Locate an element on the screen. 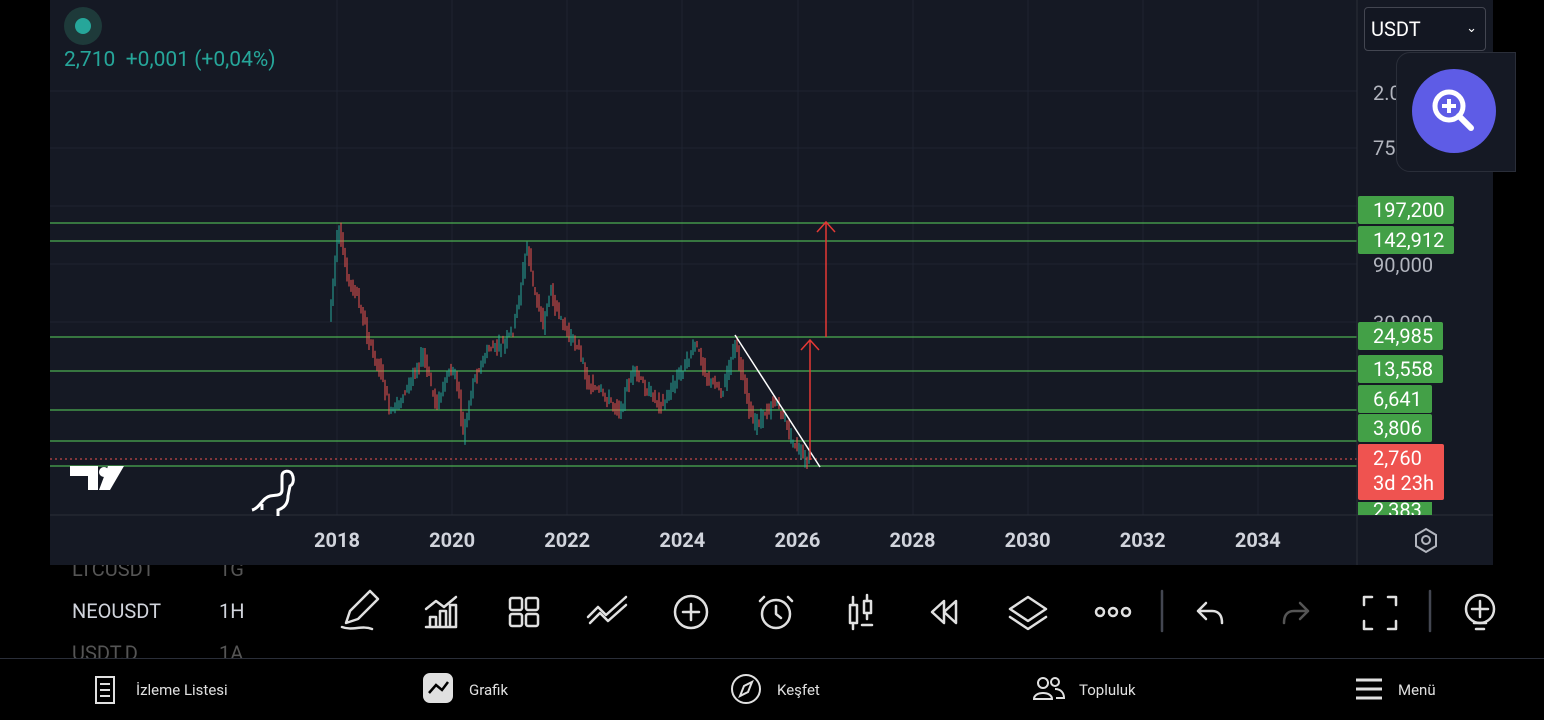 The height and width of the screenshot is (720, 1544). time-label: 2032 is located at coordinates (1142, 540).